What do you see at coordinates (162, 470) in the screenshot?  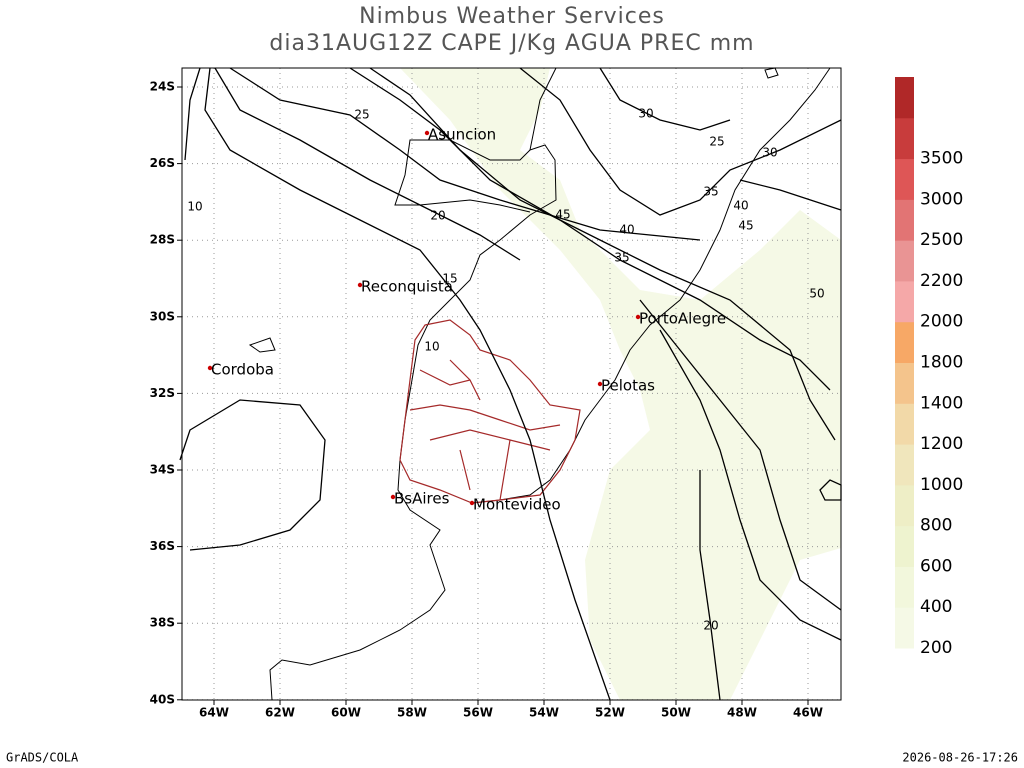 I see `lat-label: 34S` at bounding box center [162, 470].